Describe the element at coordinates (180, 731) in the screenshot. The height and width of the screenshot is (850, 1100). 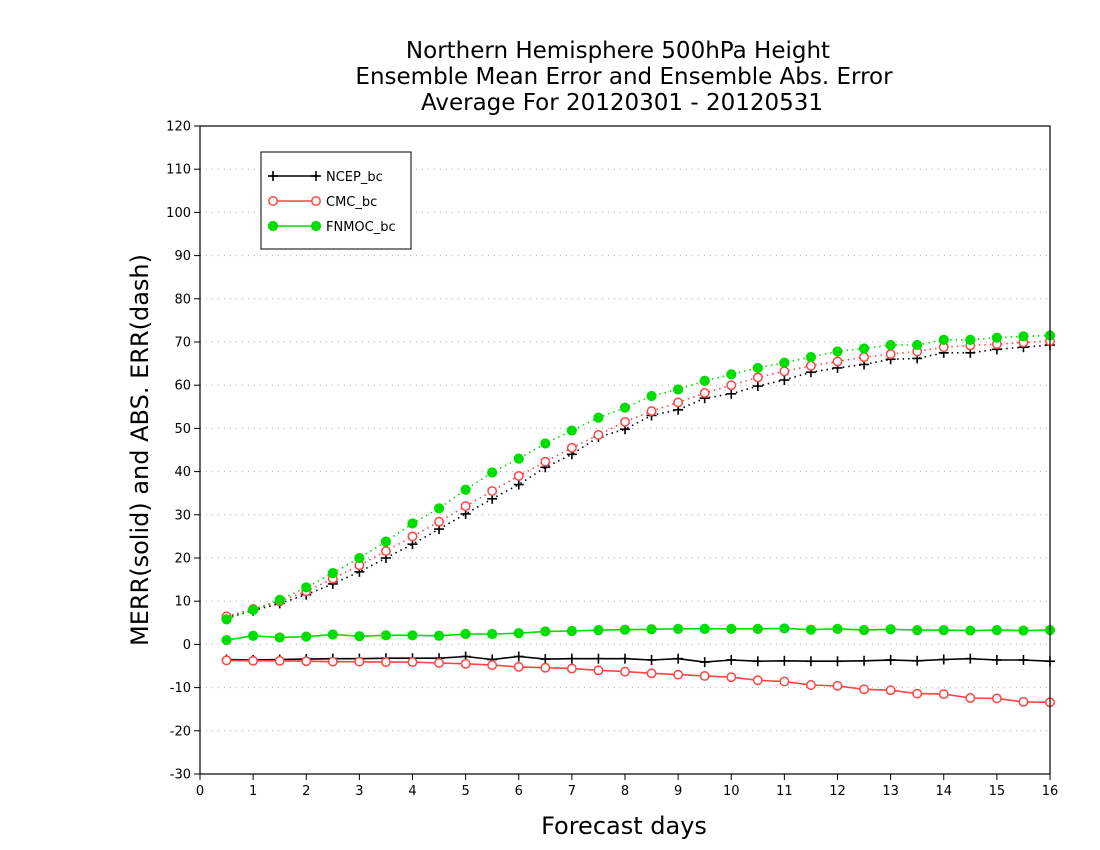
I see `y-tick-label: -20` at that location.